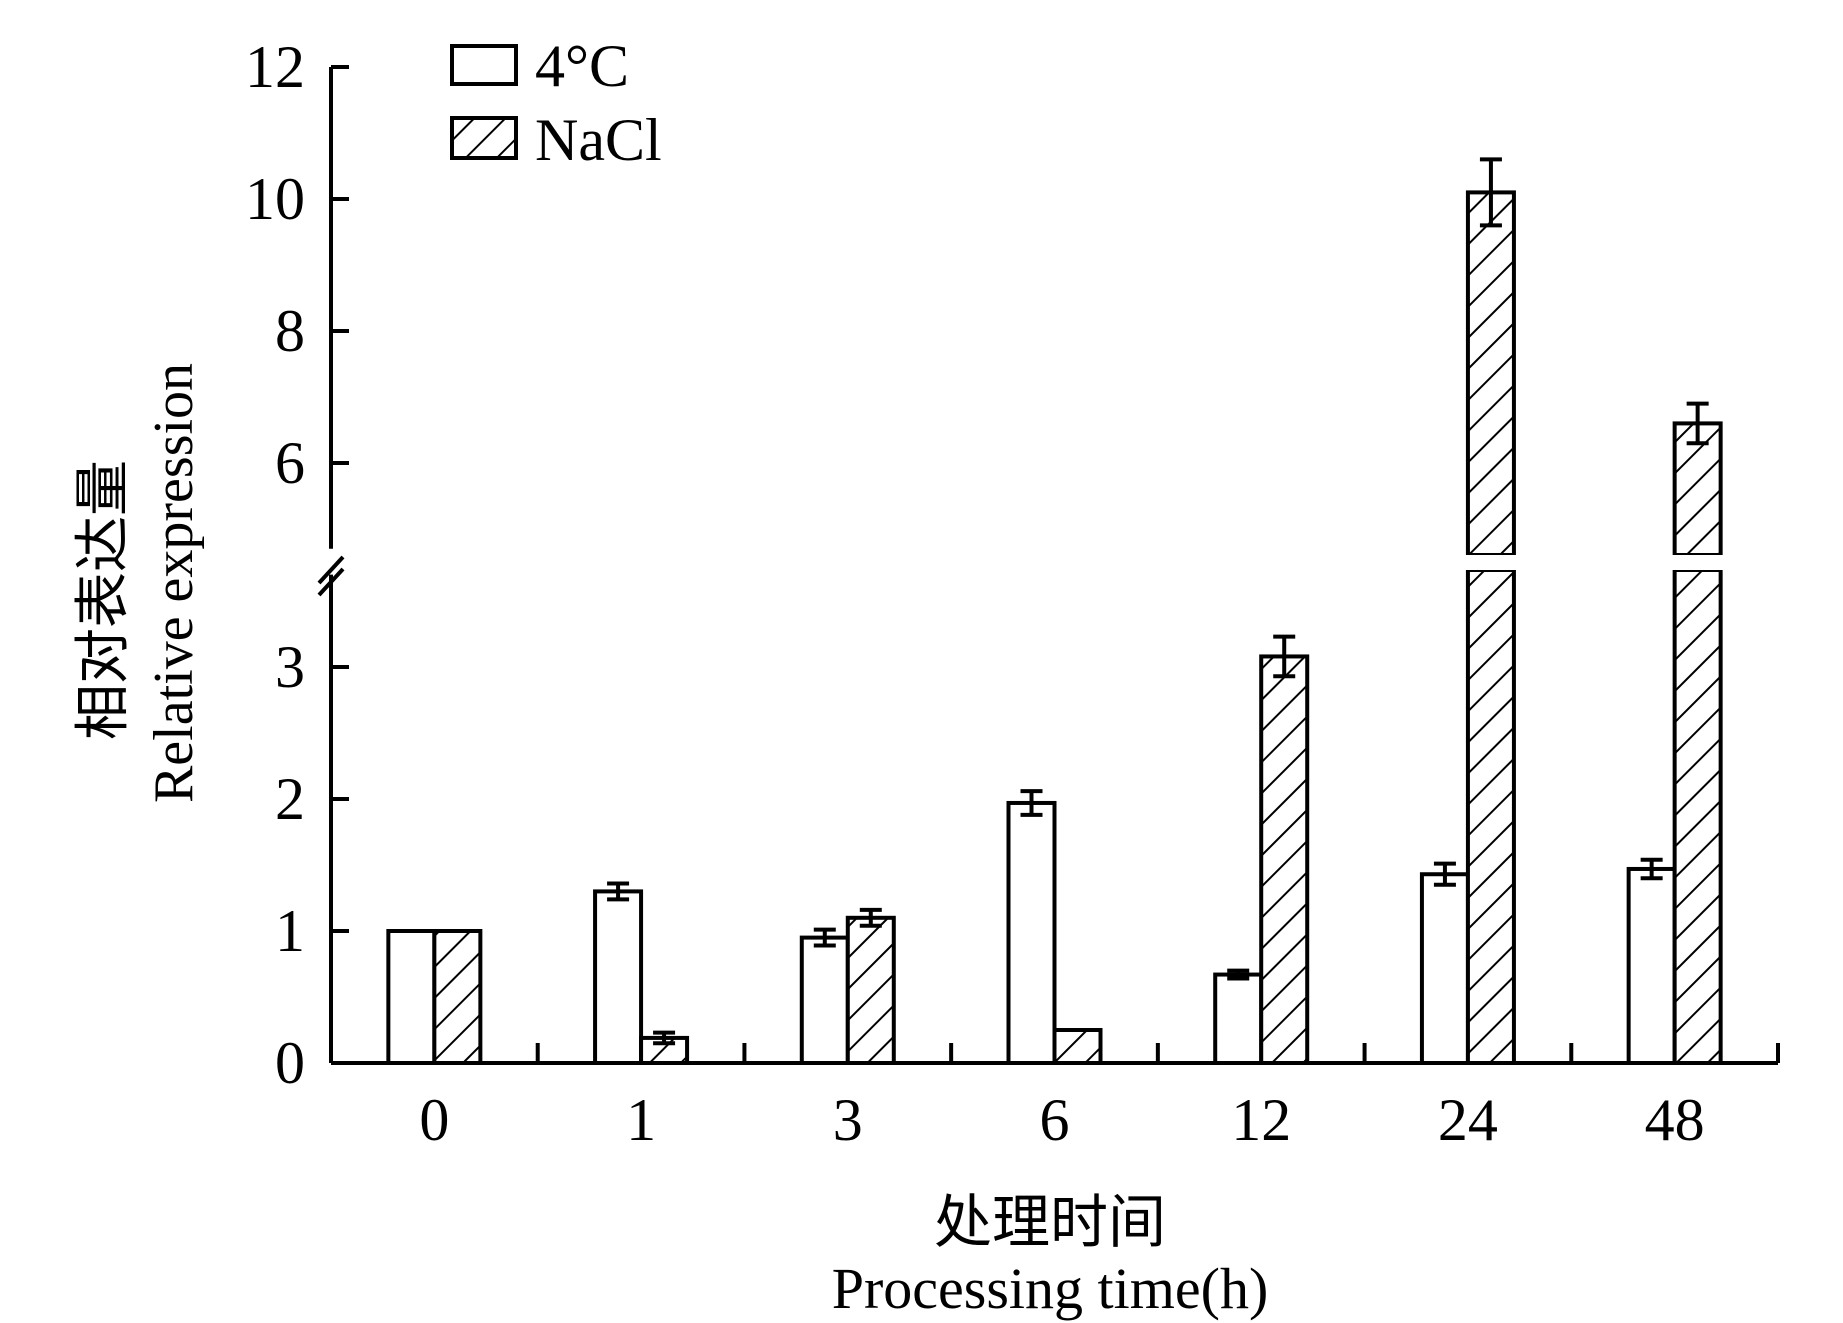  What do you see at coordinates (1675, 1120) in the screenshot?
I see `x-tick-label: 48` at bounding box center [1675, 1120].